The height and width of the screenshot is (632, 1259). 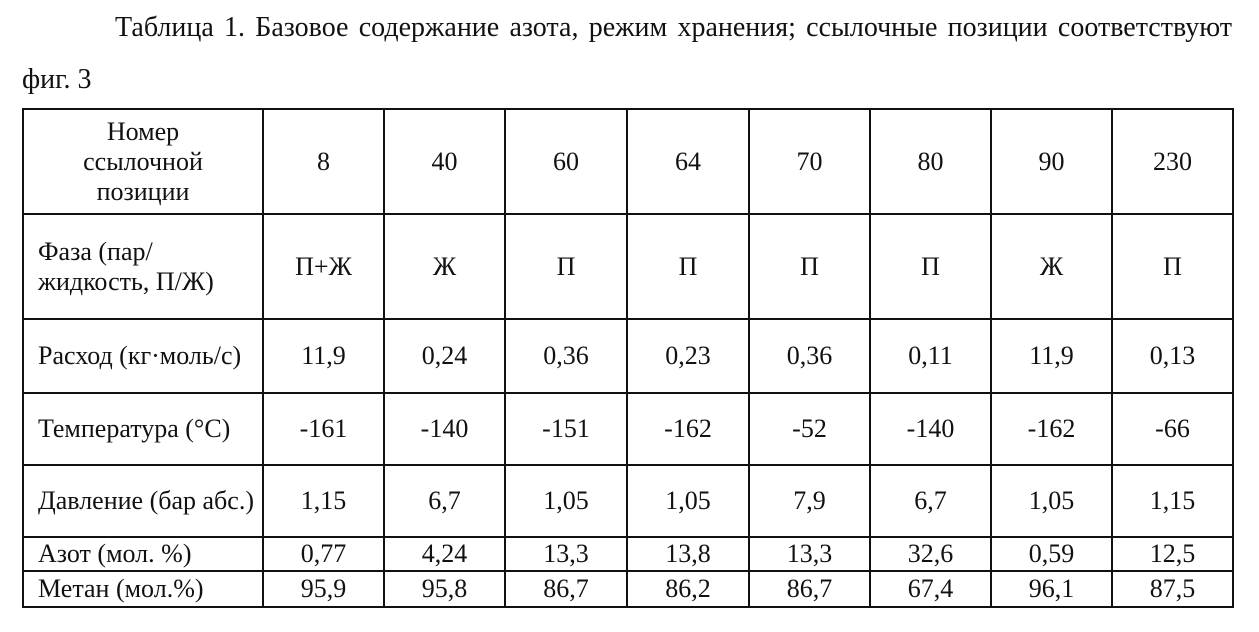 I want to click on table-cell: 32,6, so click(x=930, y=554).